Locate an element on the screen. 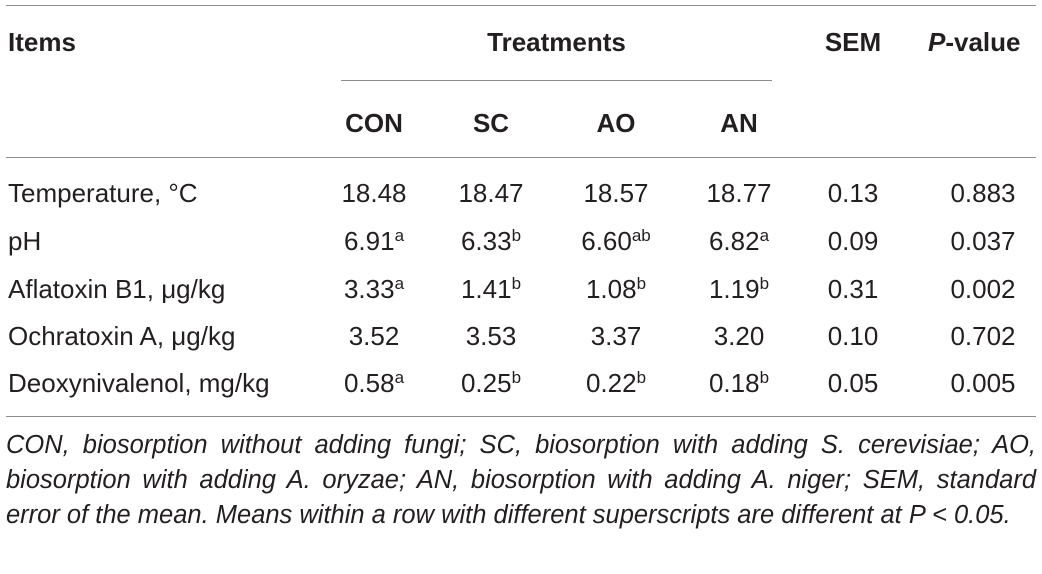 This screenshot has height=574, width=1042. row-value-cell: 0.18b is located at coordinates (739, 385).